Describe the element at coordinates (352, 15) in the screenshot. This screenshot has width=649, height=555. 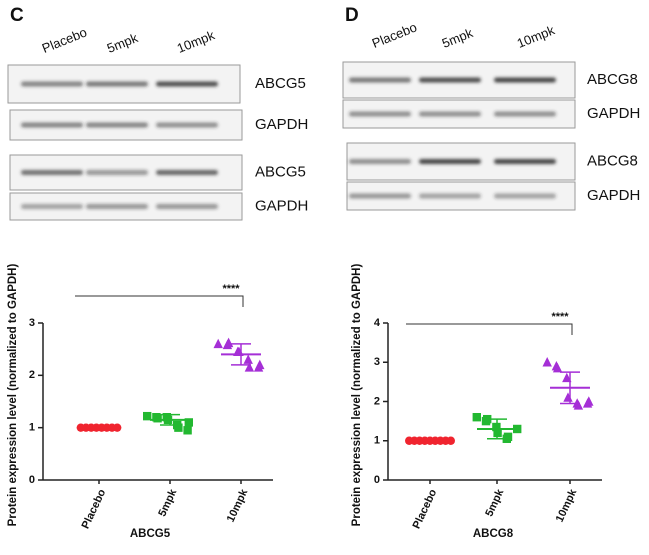
I see `panel-letter: D` at that location.